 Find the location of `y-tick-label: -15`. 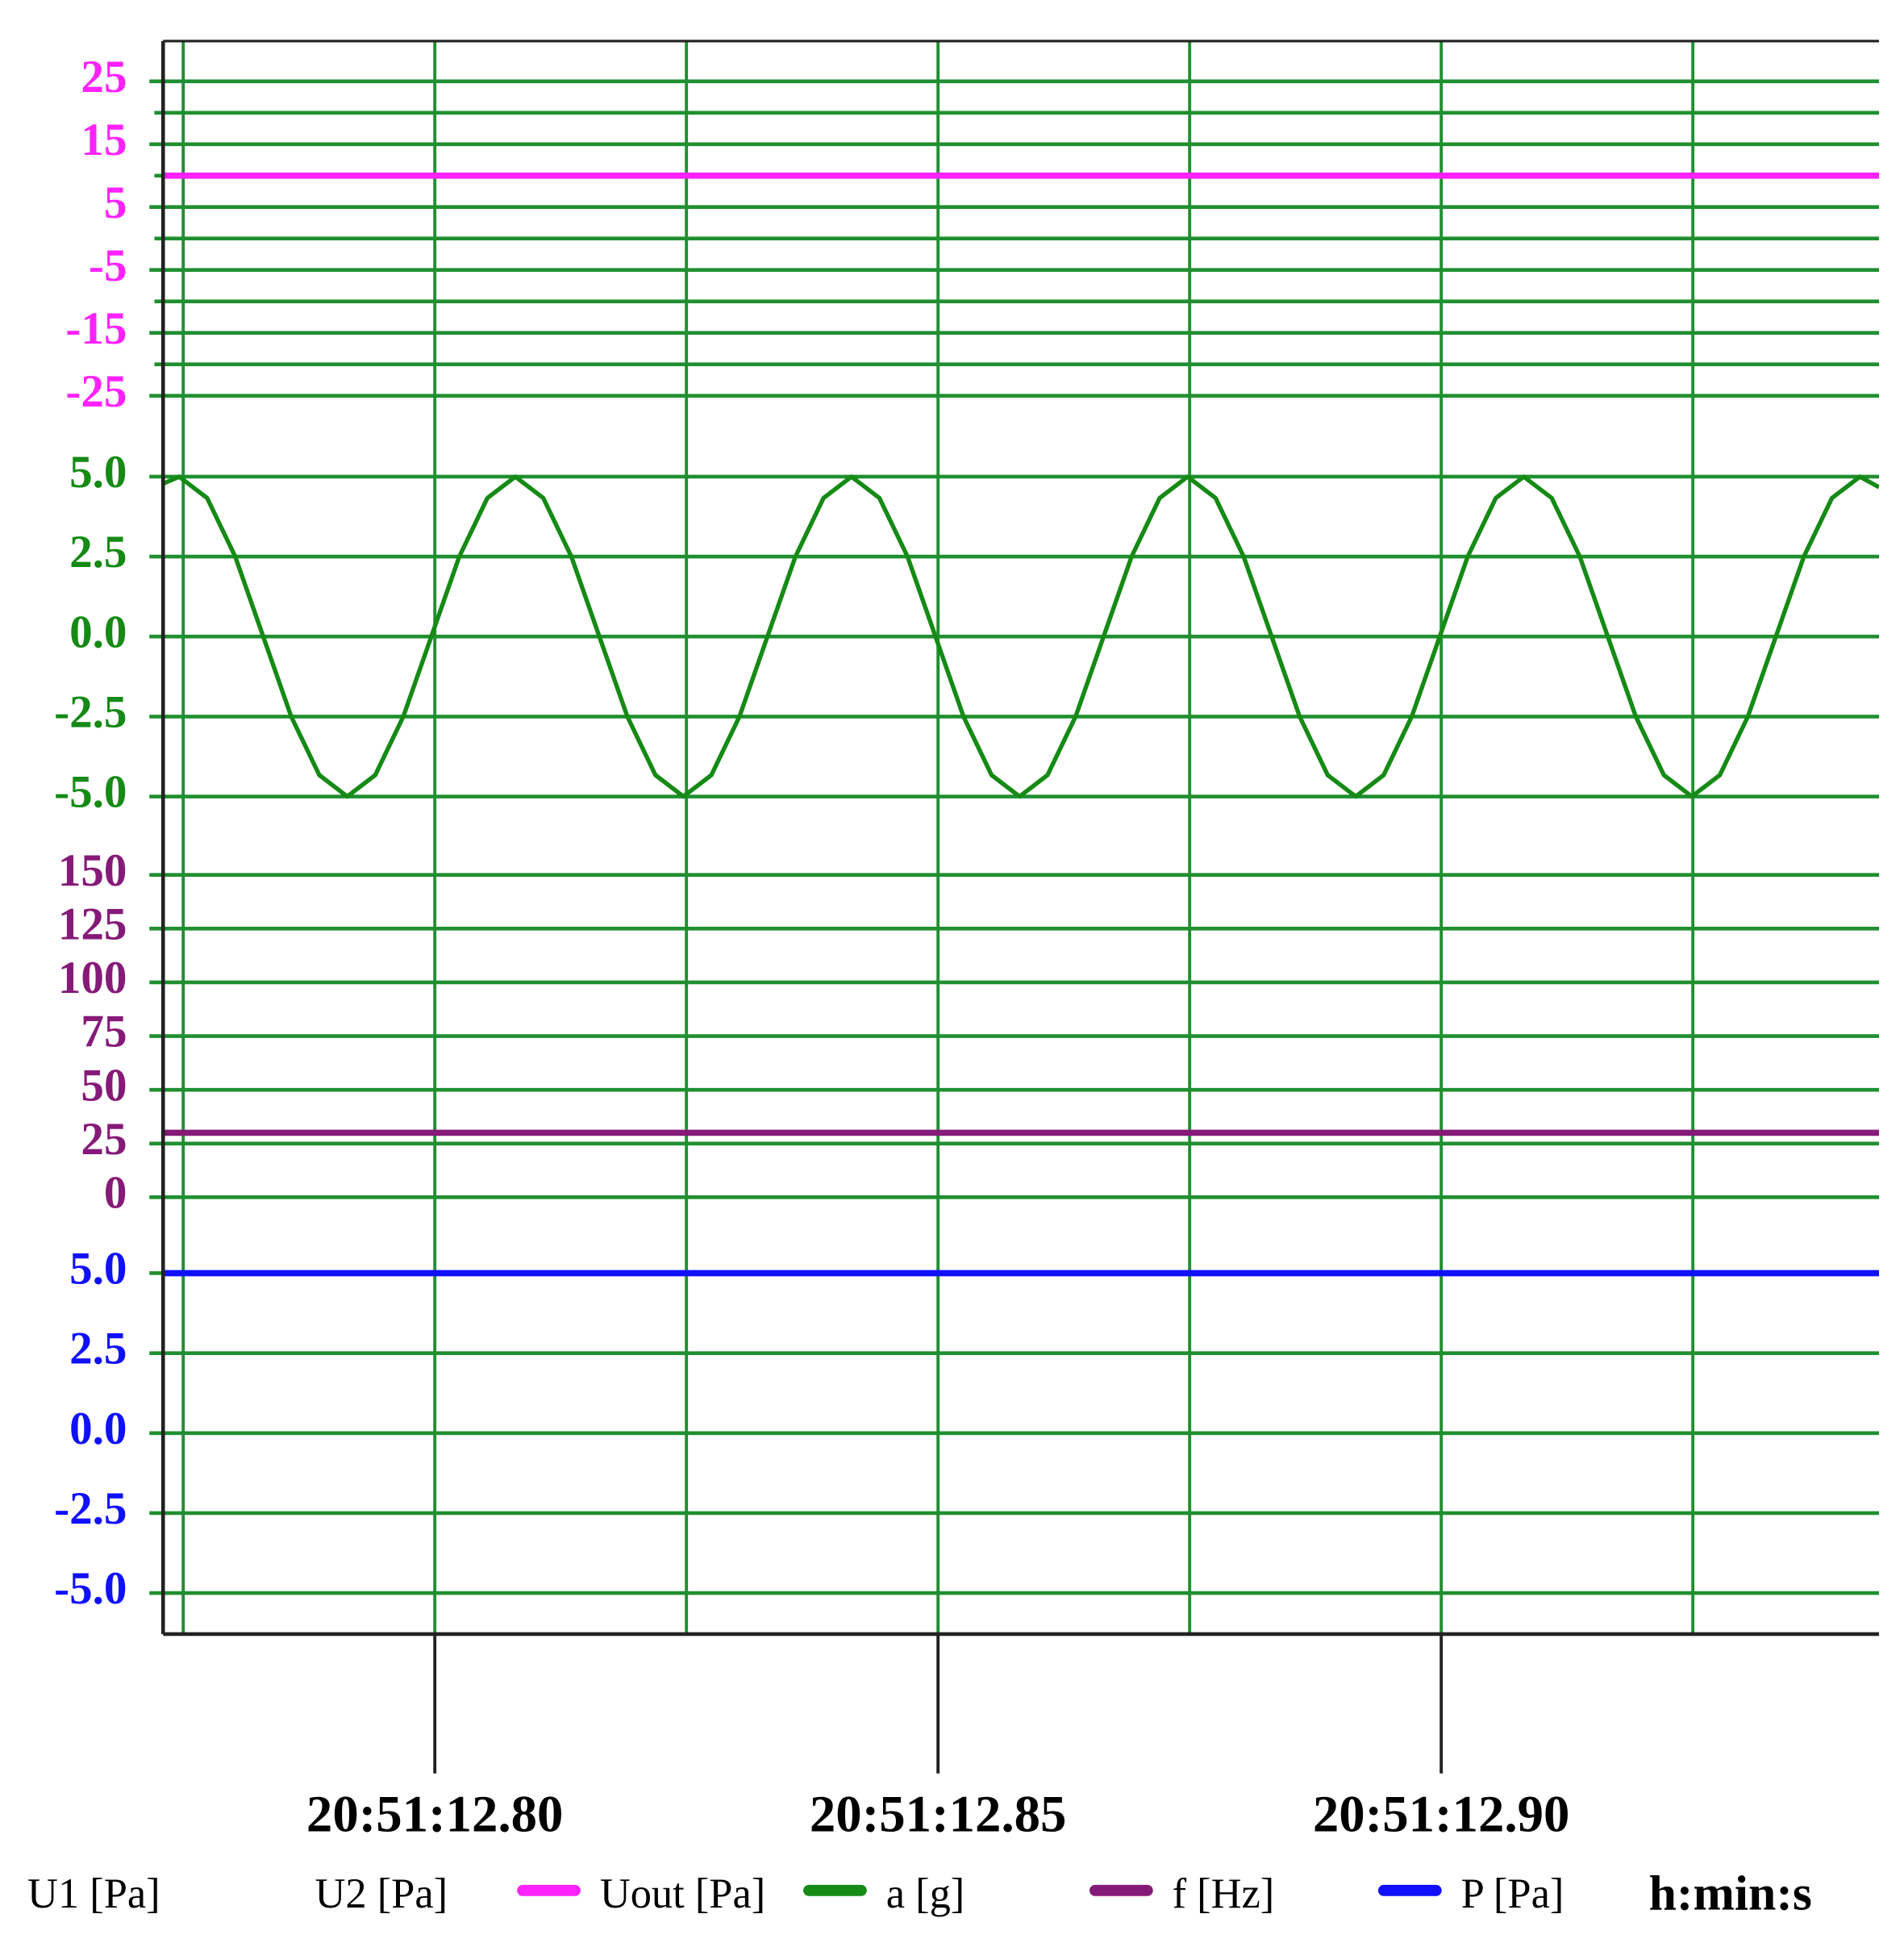

y-tick-label: -15 is located at coordinates (96, 328).